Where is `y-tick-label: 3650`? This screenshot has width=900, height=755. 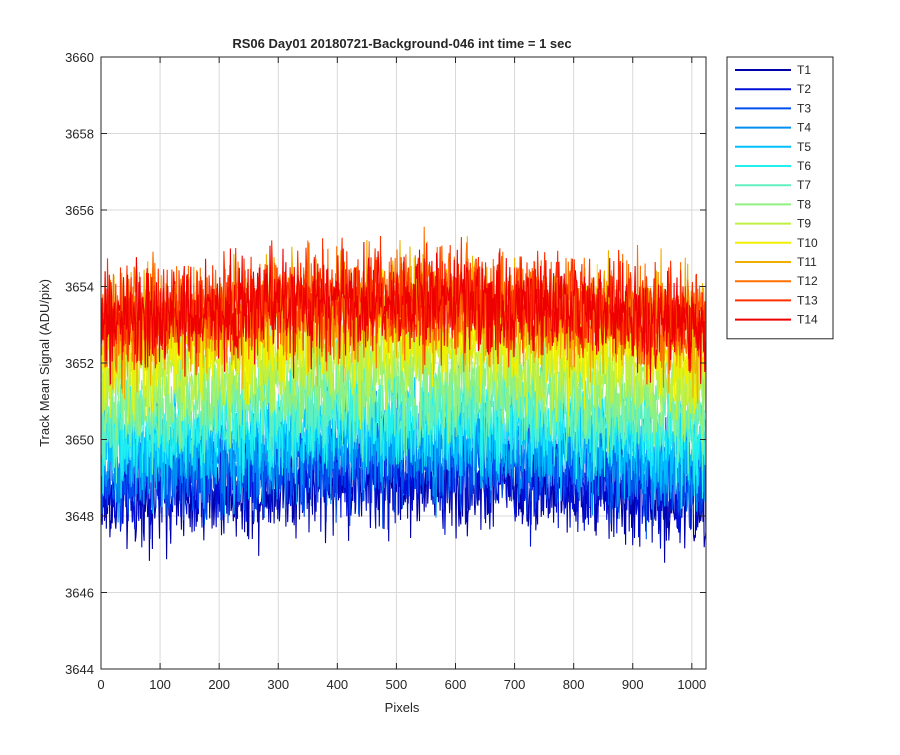 y-tick-label: 3650 is located at coordinates (79, 440).